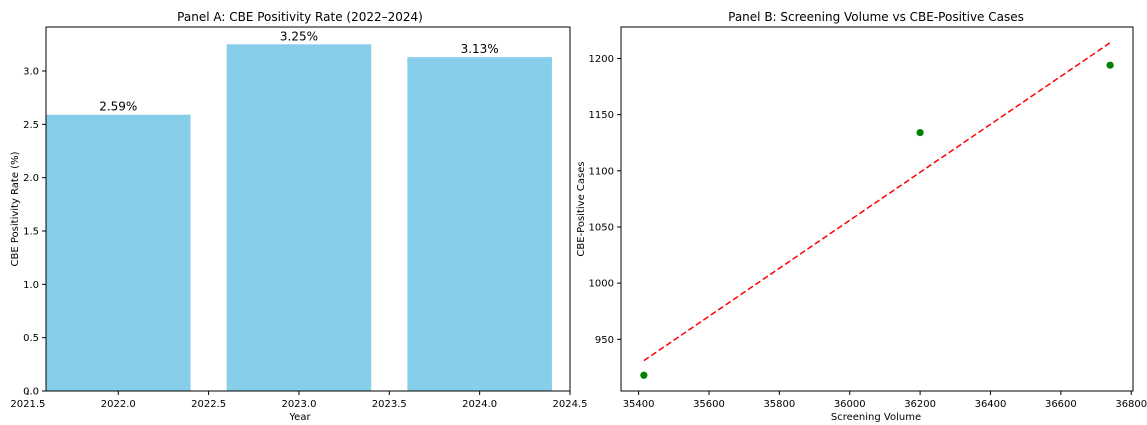 This screenshot has width=1147, height=425. Describe the element at coordinates (601, 284) in the screenshot. I see `y-tick-label: 1000` at that location.